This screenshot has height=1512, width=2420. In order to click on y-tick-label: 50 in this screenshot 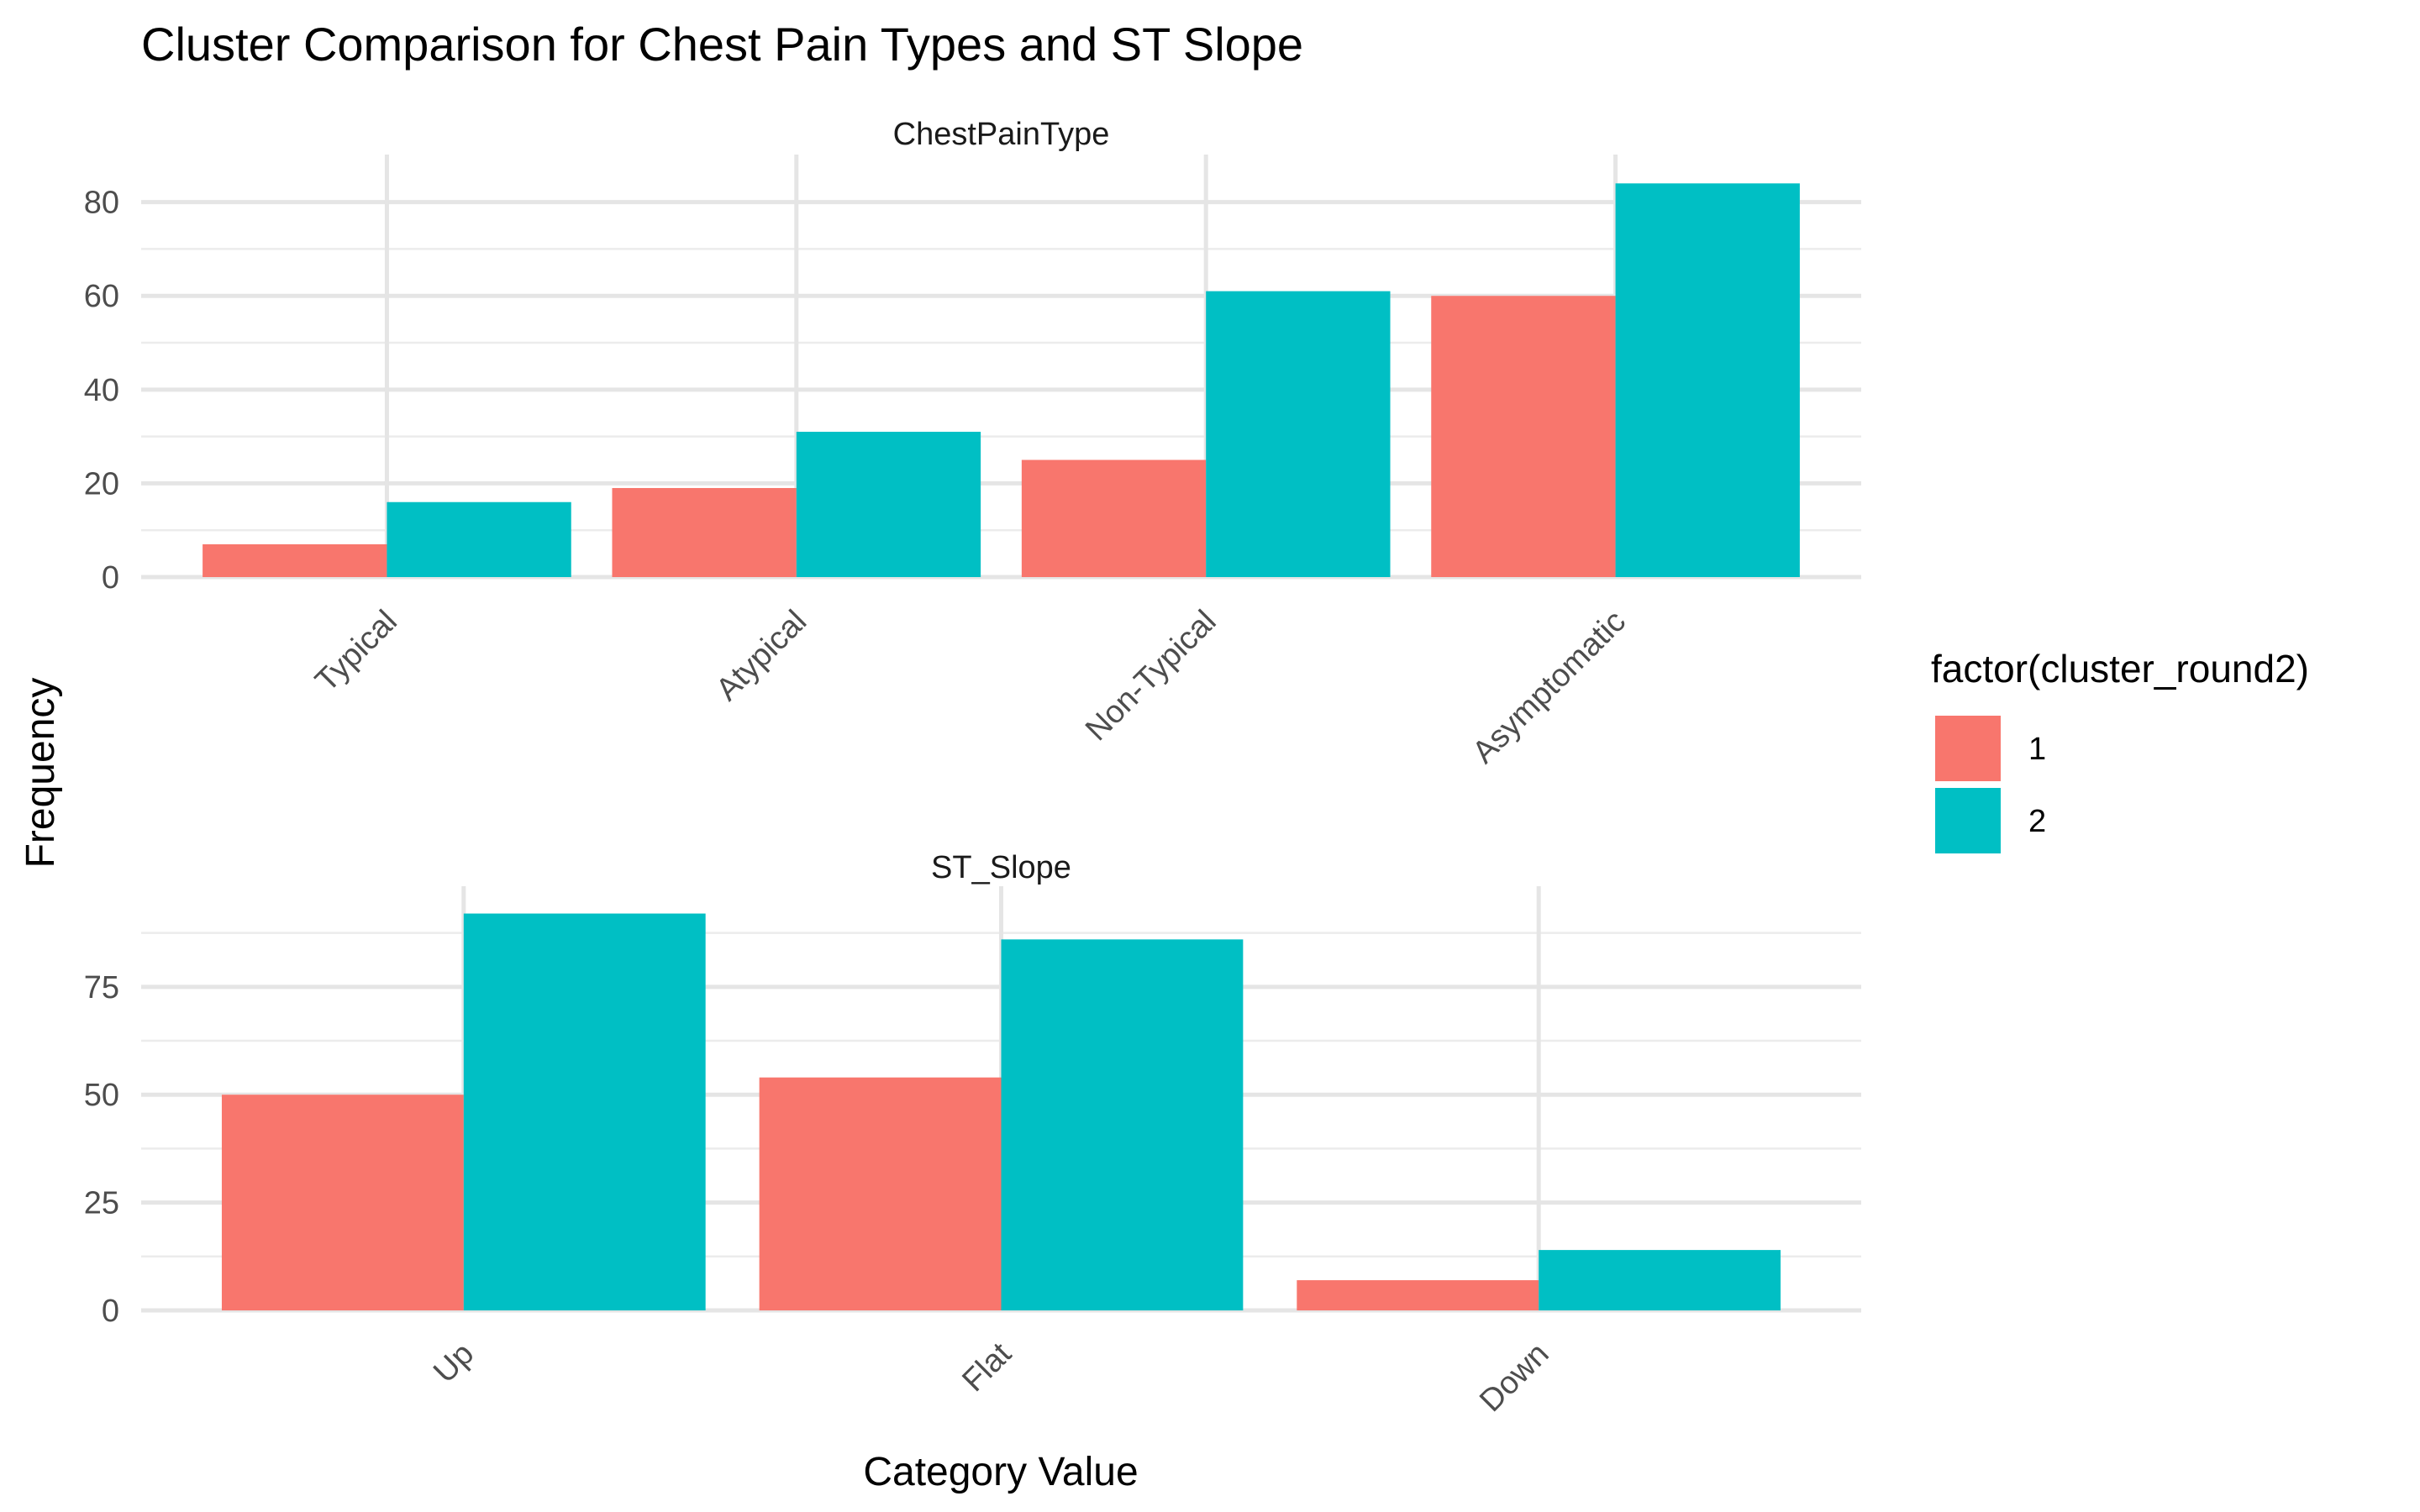, I will do `click(101, 1095)`.